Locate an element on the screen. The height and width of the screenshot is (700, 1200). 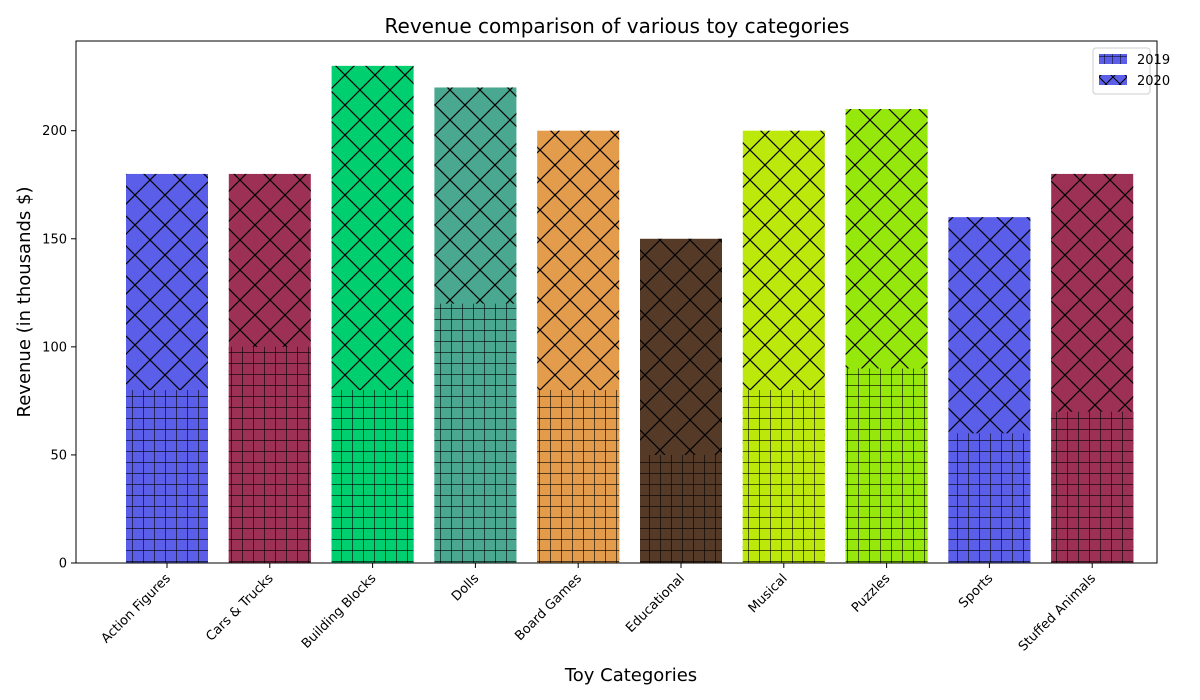
x-tick-label-dolls: Dolls is located at coordinates (465, 587).